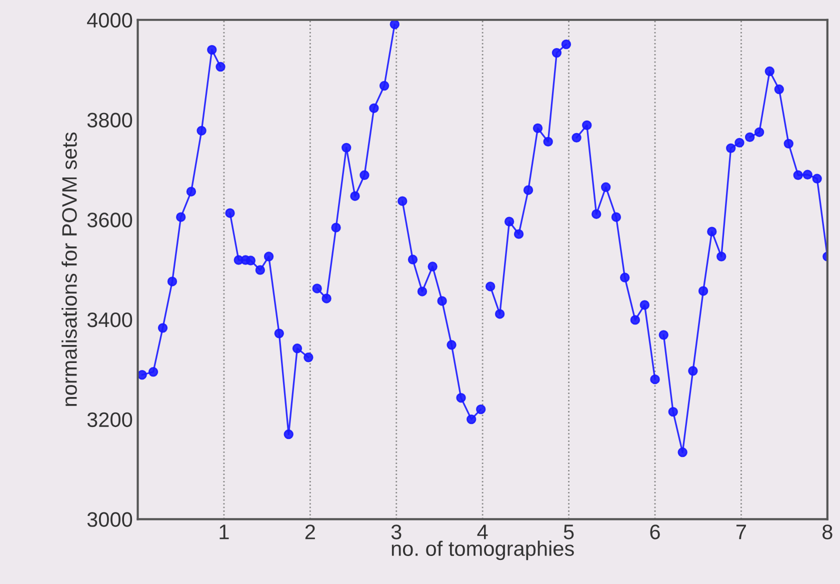 The height and width of the screenshot is (584, 840). Describe the element at coordinates (396, 532) in the screenshot. I see `x-tick-label: 3` at that location.